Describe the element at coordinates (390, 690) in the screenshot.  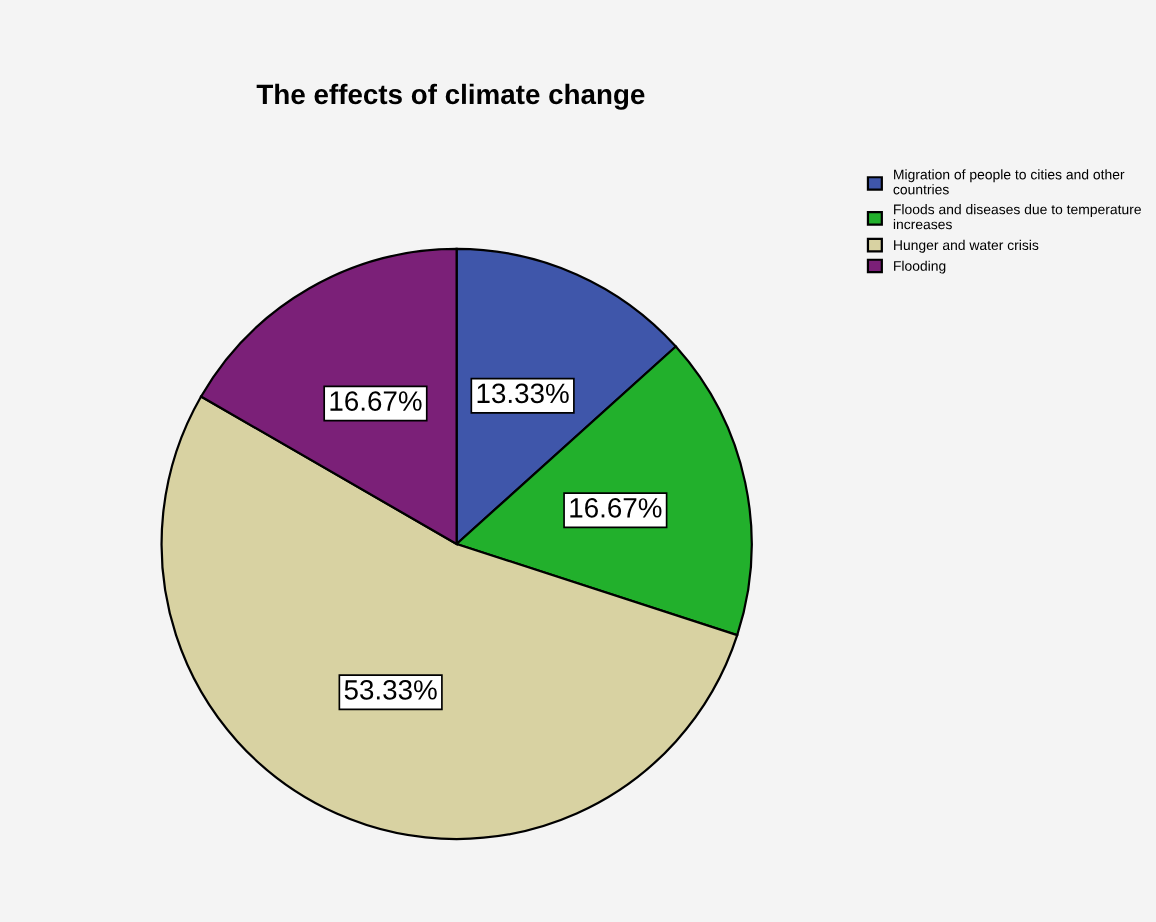
I see `data-label: 53.33%` at that location.